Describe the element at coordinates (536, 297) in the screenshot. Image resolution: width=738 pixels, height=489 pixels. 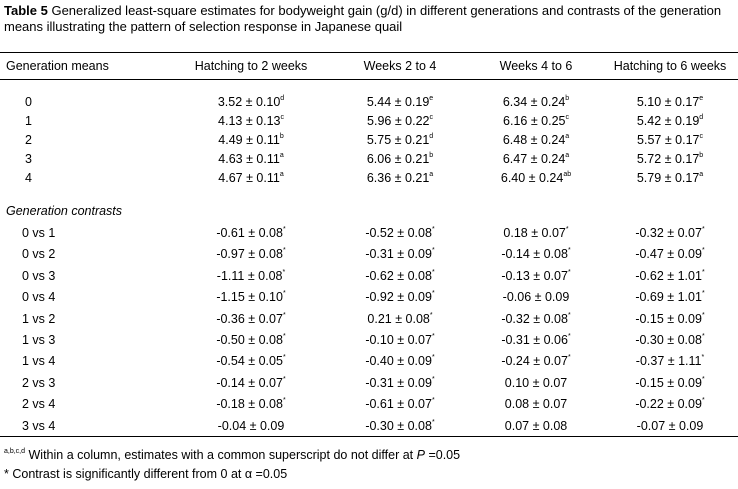
I see `cell: -0.06 ± 0.09` at that location.